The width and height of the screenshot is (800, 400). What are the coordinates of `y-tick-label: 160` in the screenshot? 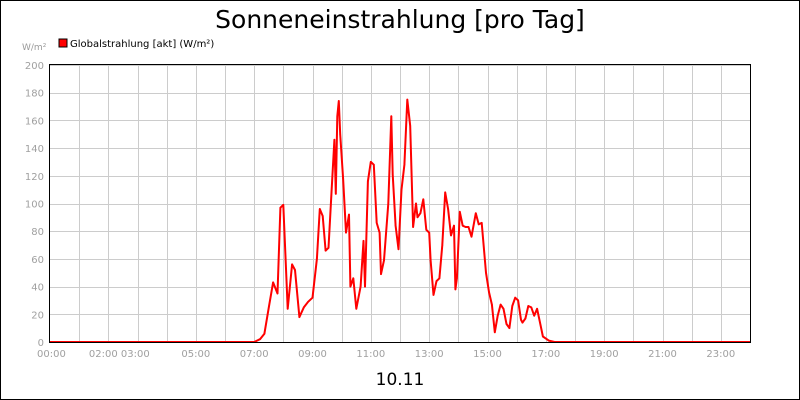 It's located at (34, 121).